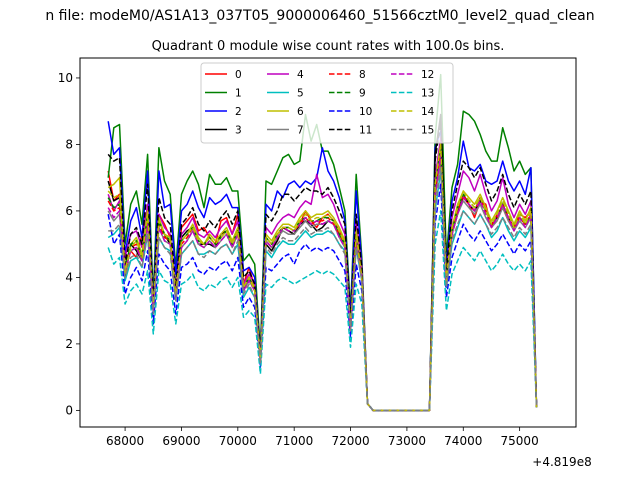 The image size is (640, 480). I want to click on legend-label-5: 5, so click(300, 94).